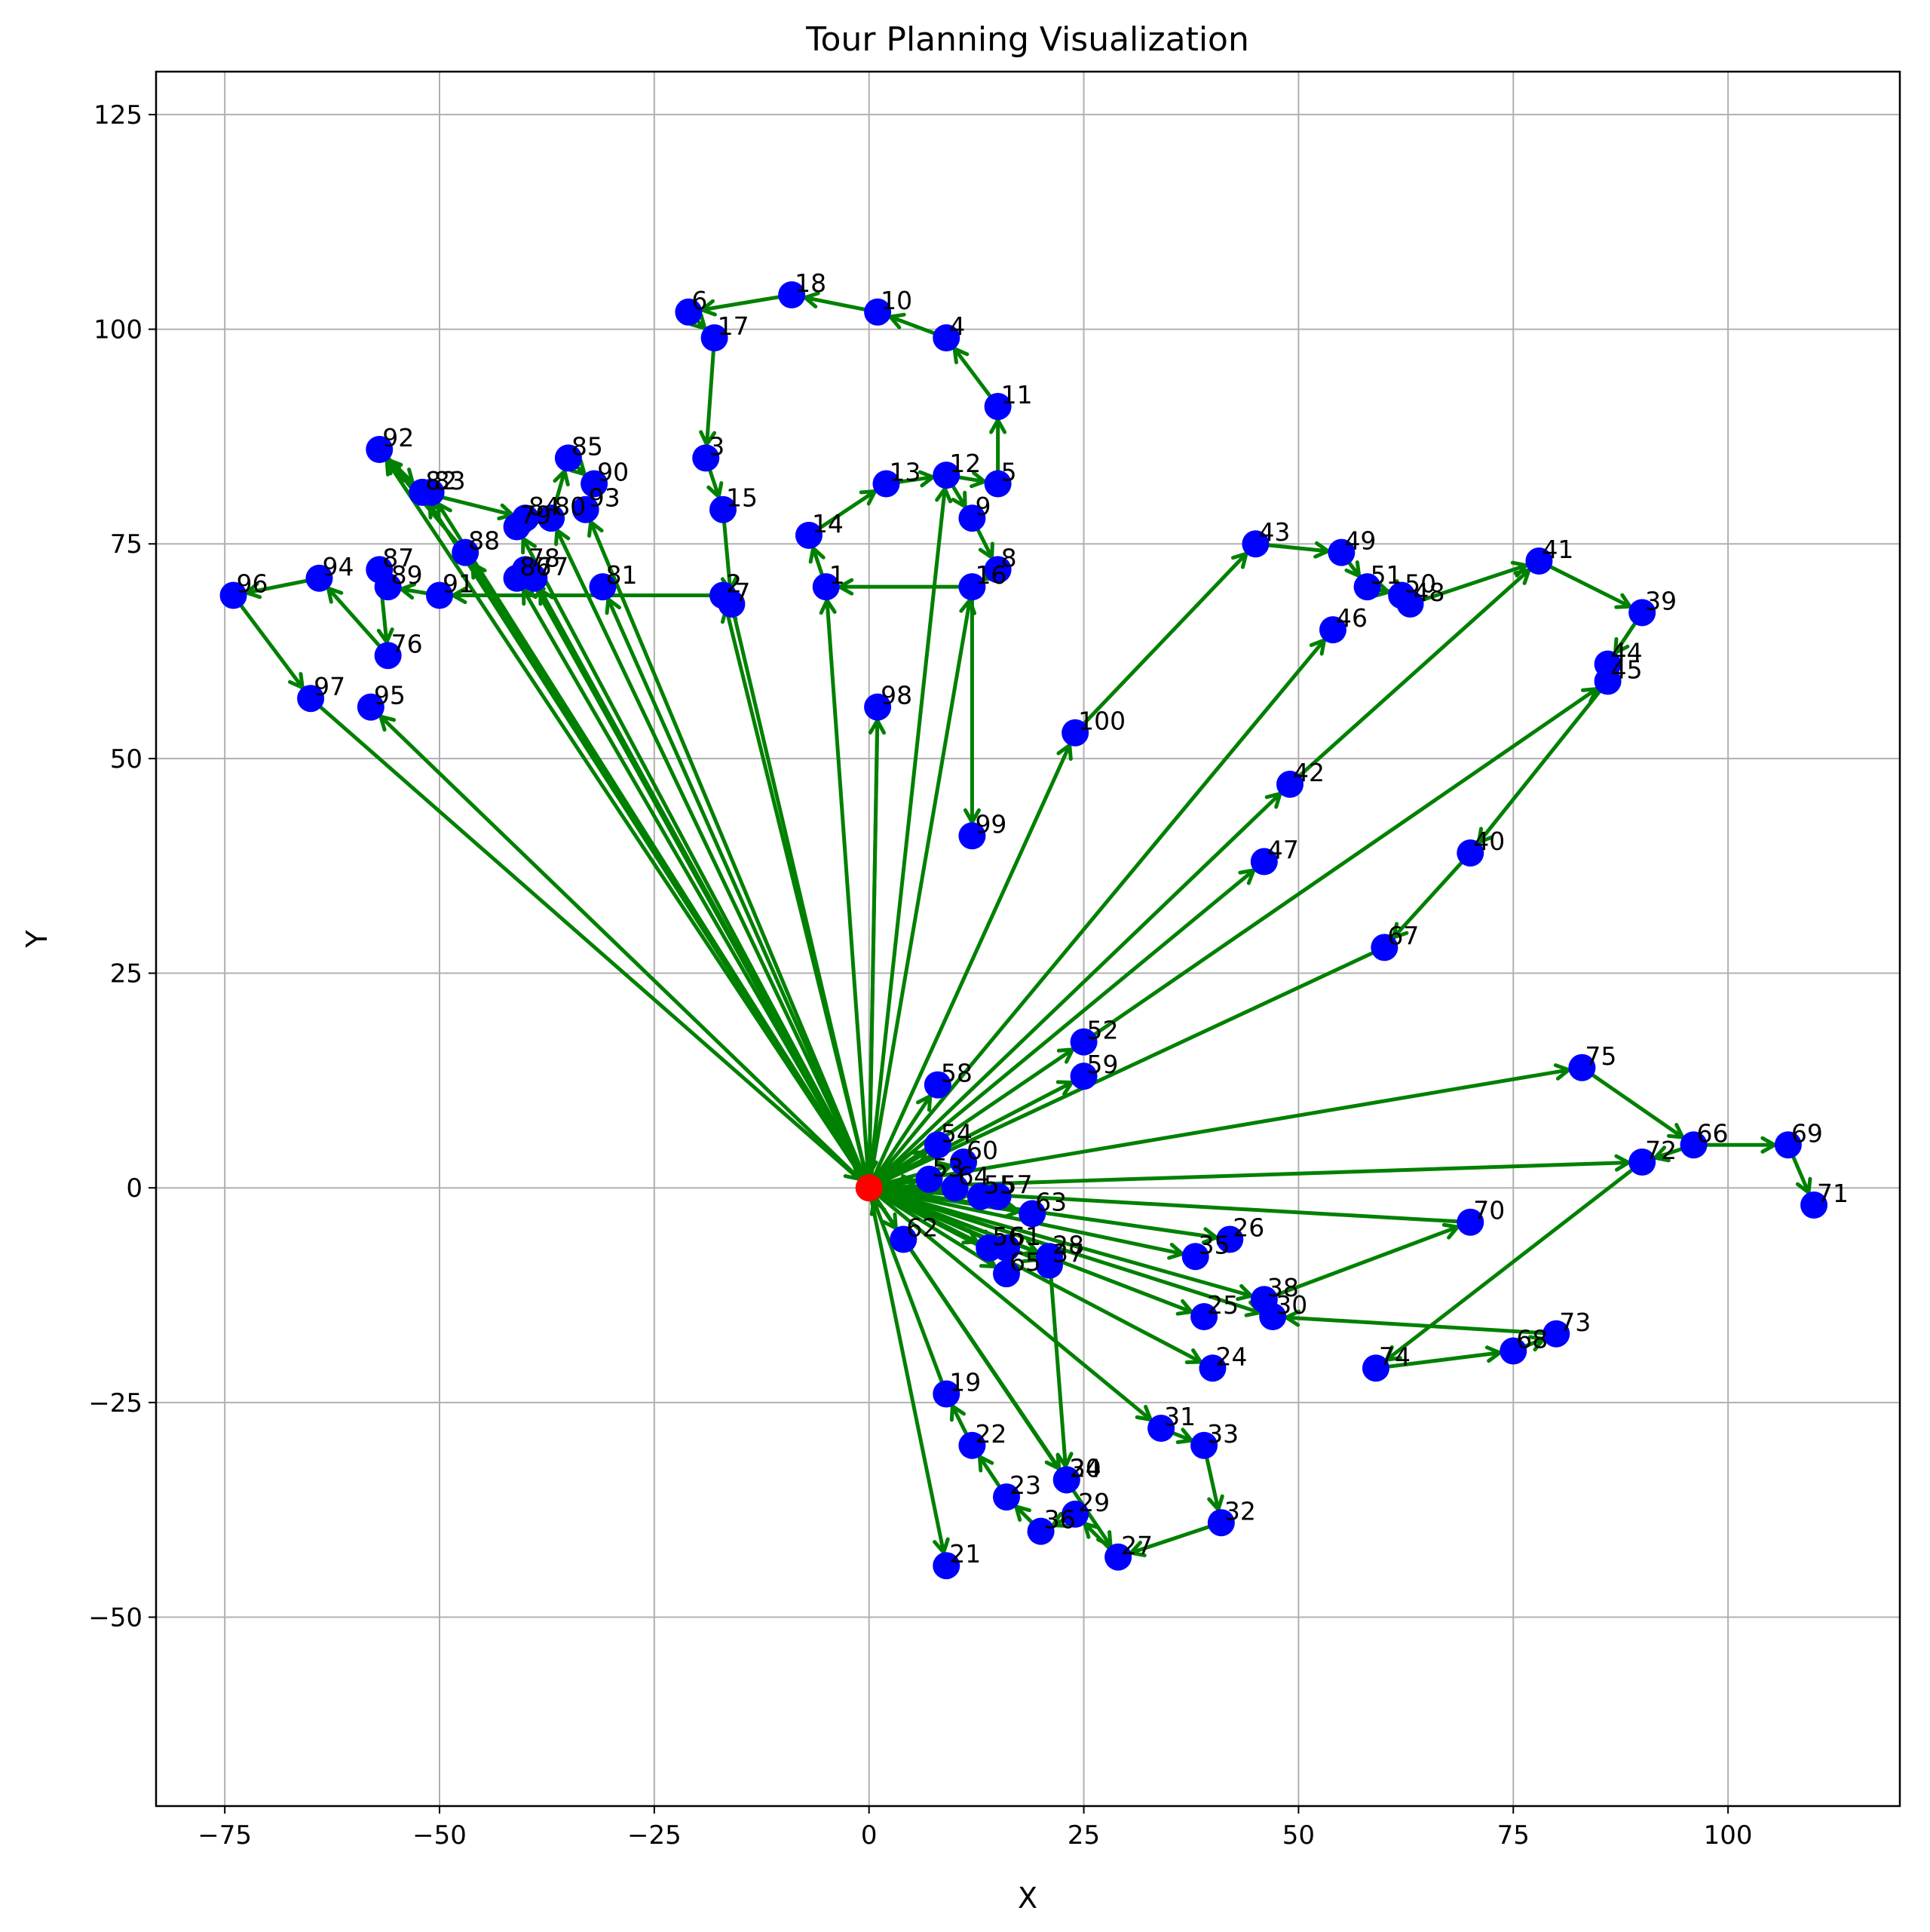 This screenshot has height=1932, width=1930. I want to click on node-label: 30, so click(1292, 1305).